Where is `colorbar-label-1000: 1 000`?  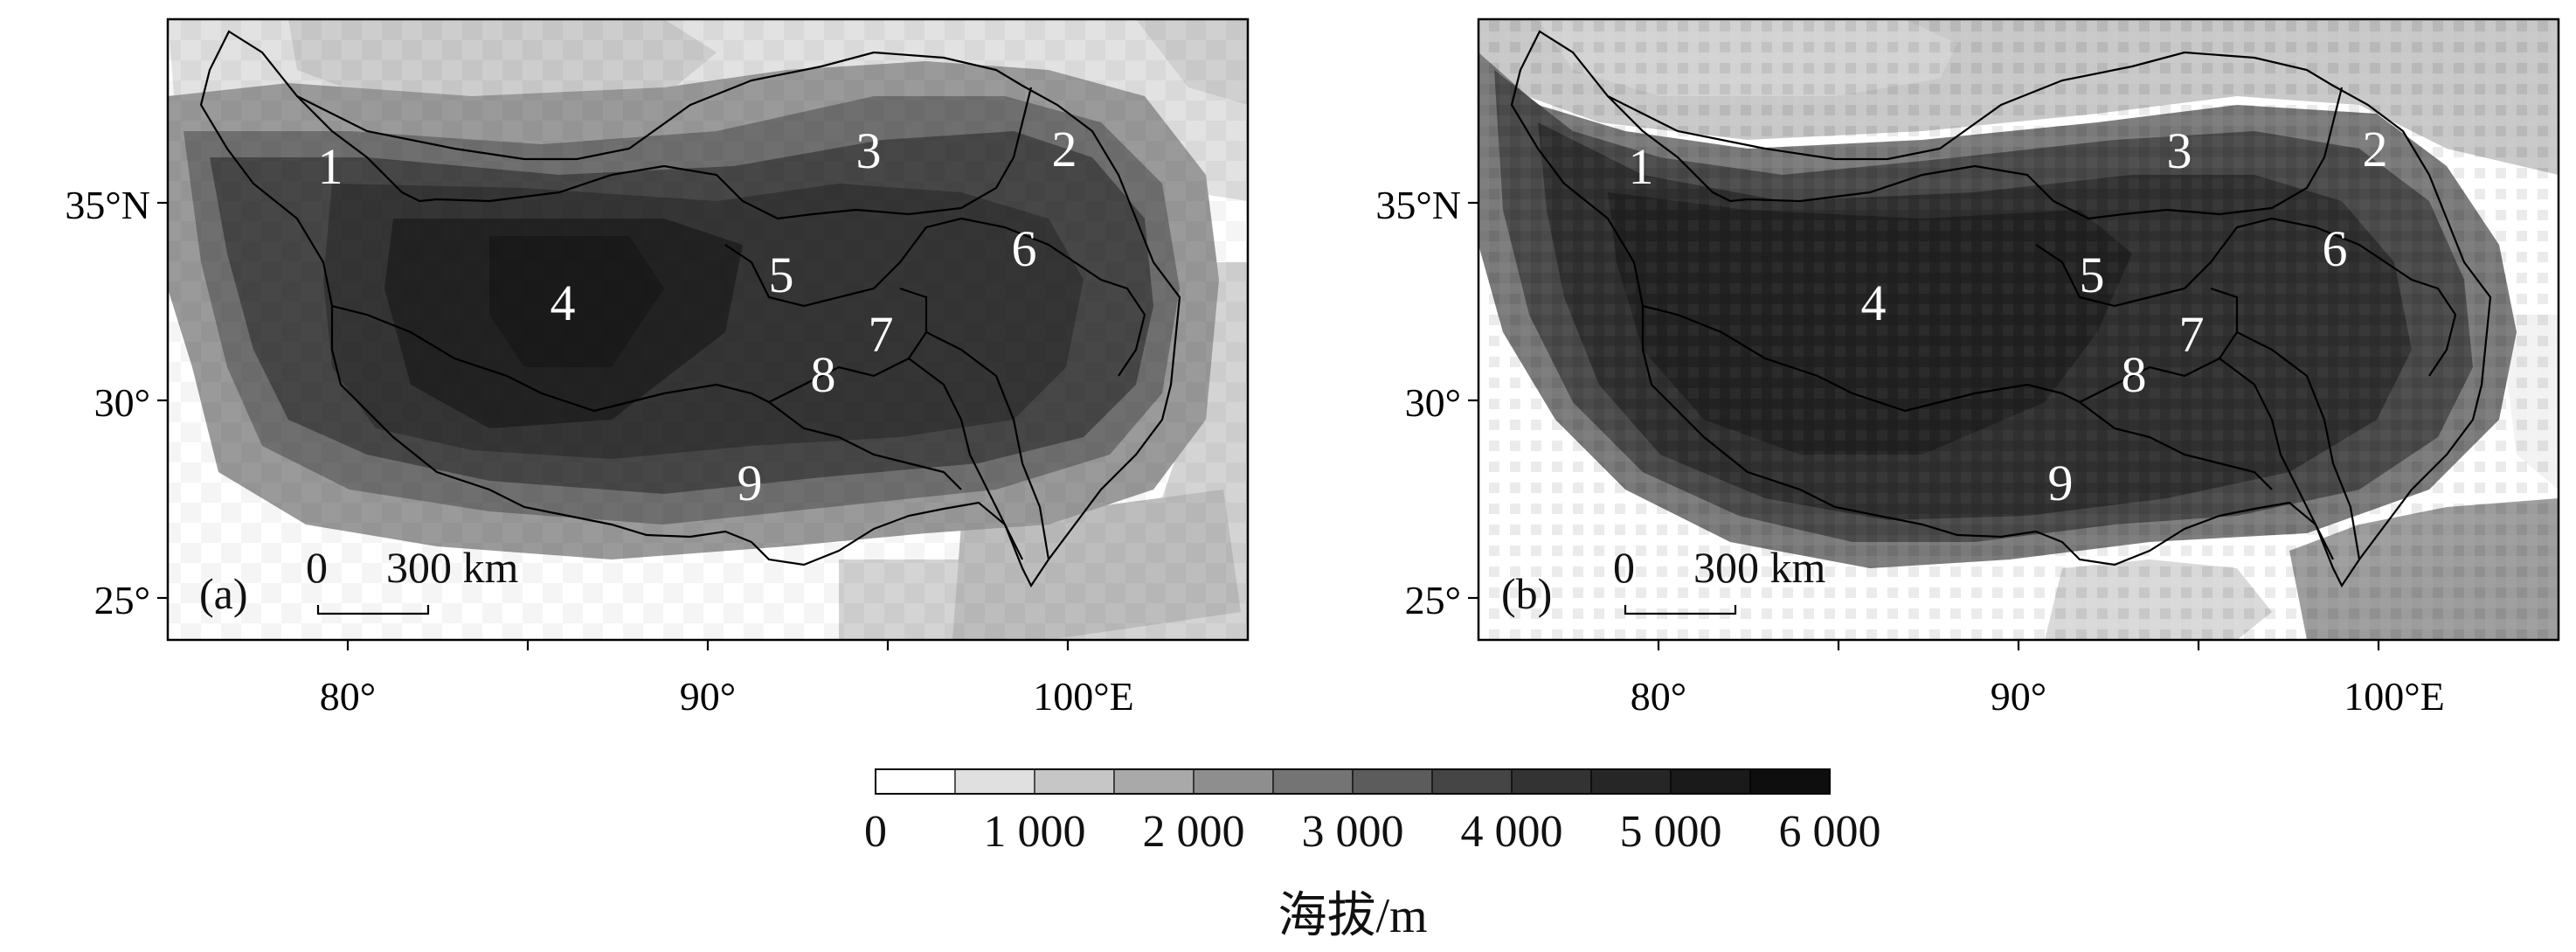
colorbar-label-1000: 1 000 is located at coordinates (1035, 832).